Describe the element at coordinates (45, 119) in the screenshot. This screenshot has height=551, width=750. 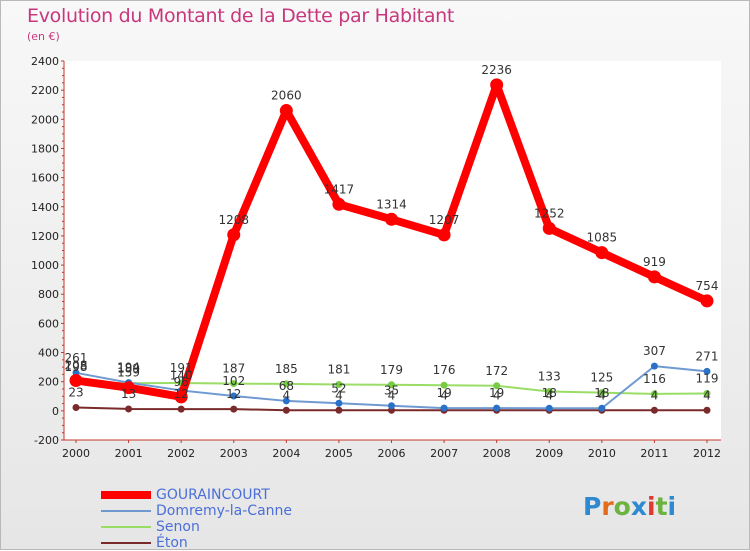
I see `y-tick-label: 2000` at that location.